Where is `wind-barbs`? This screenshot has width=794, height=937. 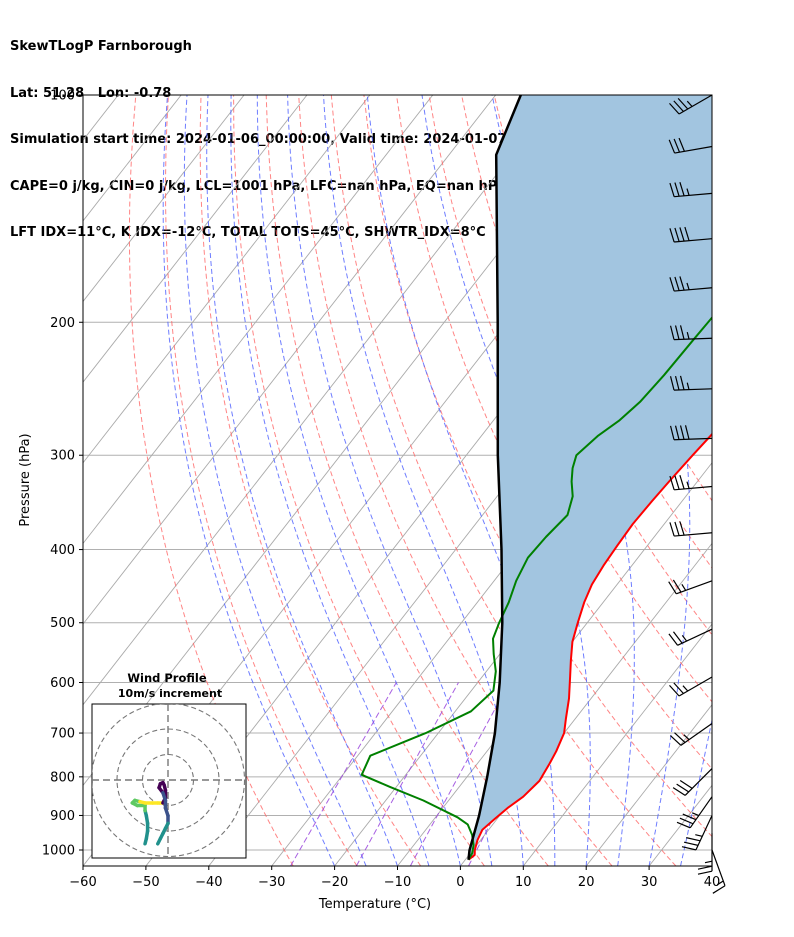 wind-barbs is located at coordinates (697, 494).